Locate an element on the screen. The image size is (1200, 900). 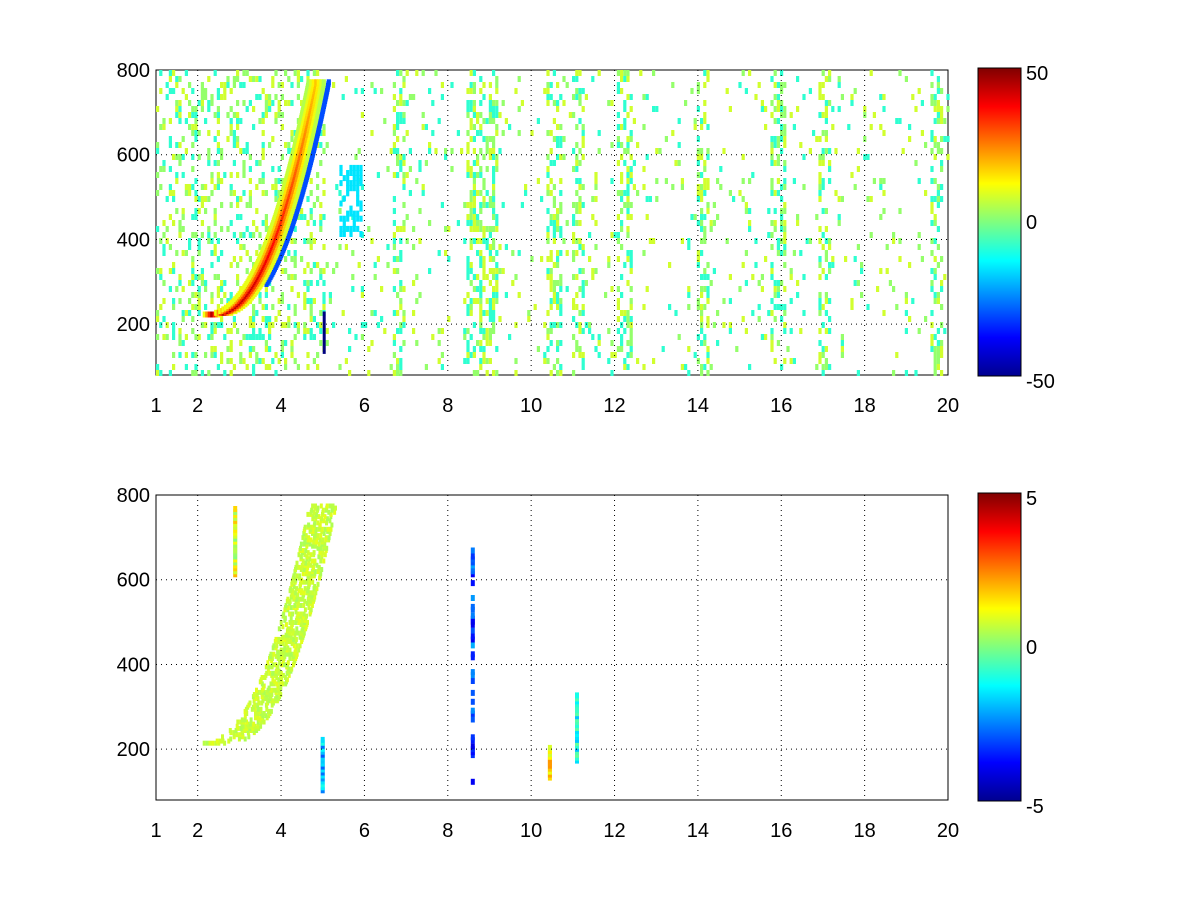
bottom-colorbar-tick-label: 5 is located at coordinates (1031, 499).